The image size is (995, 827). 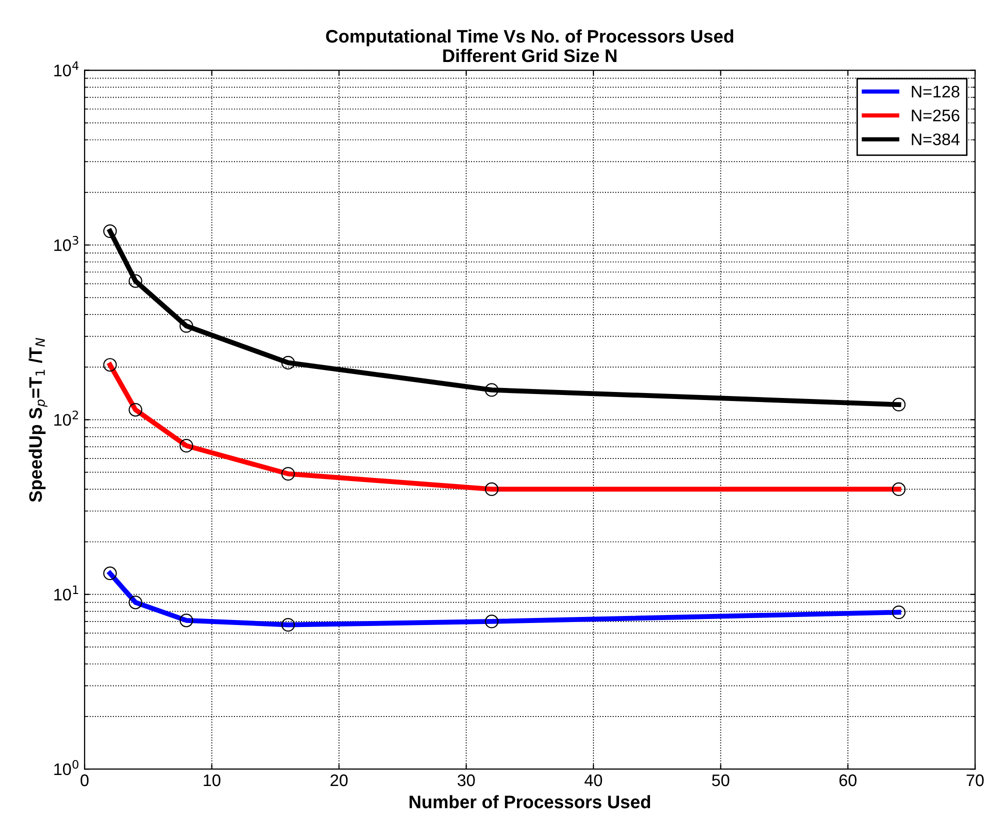 What do you see at coordinates (212, 780) in the screenshot?
I see `x-tick-label: 10` at bounding box center [212, 780].